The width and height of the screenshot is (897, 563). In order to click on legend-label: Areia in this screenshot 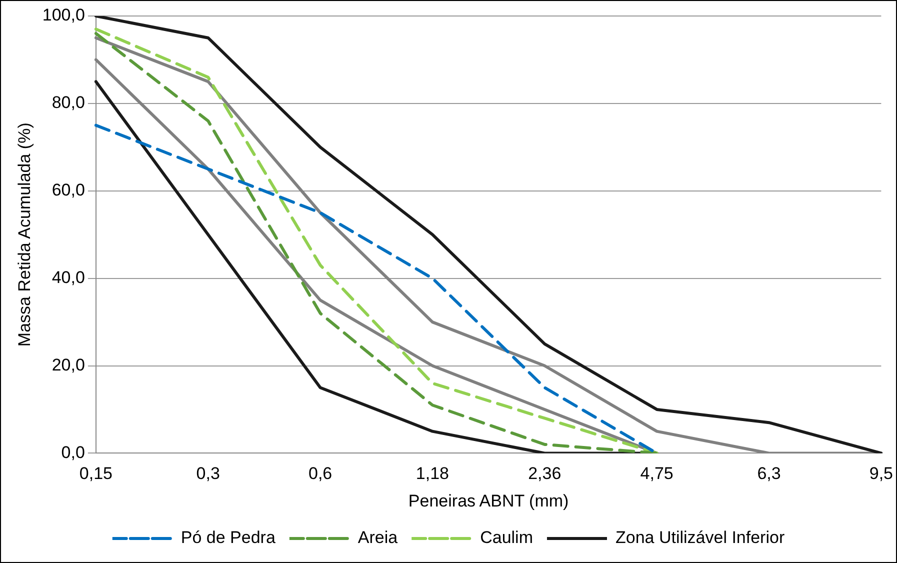, I will do `click(378, 538)`.